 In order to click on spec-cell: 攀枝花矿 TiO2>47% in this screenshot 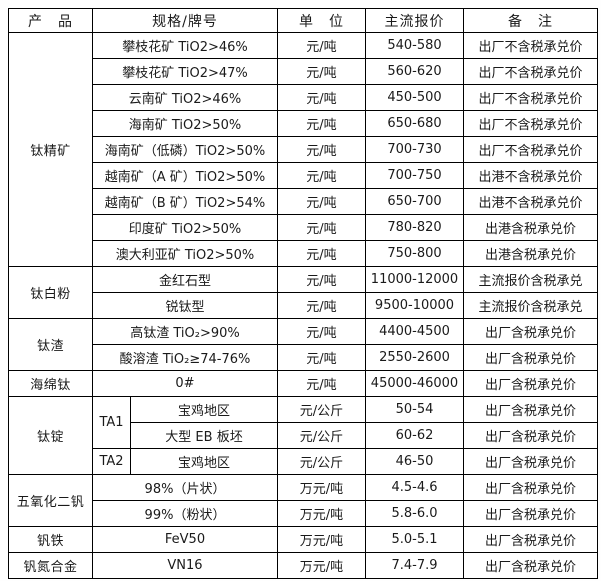, I will do `click(185, 71)`.